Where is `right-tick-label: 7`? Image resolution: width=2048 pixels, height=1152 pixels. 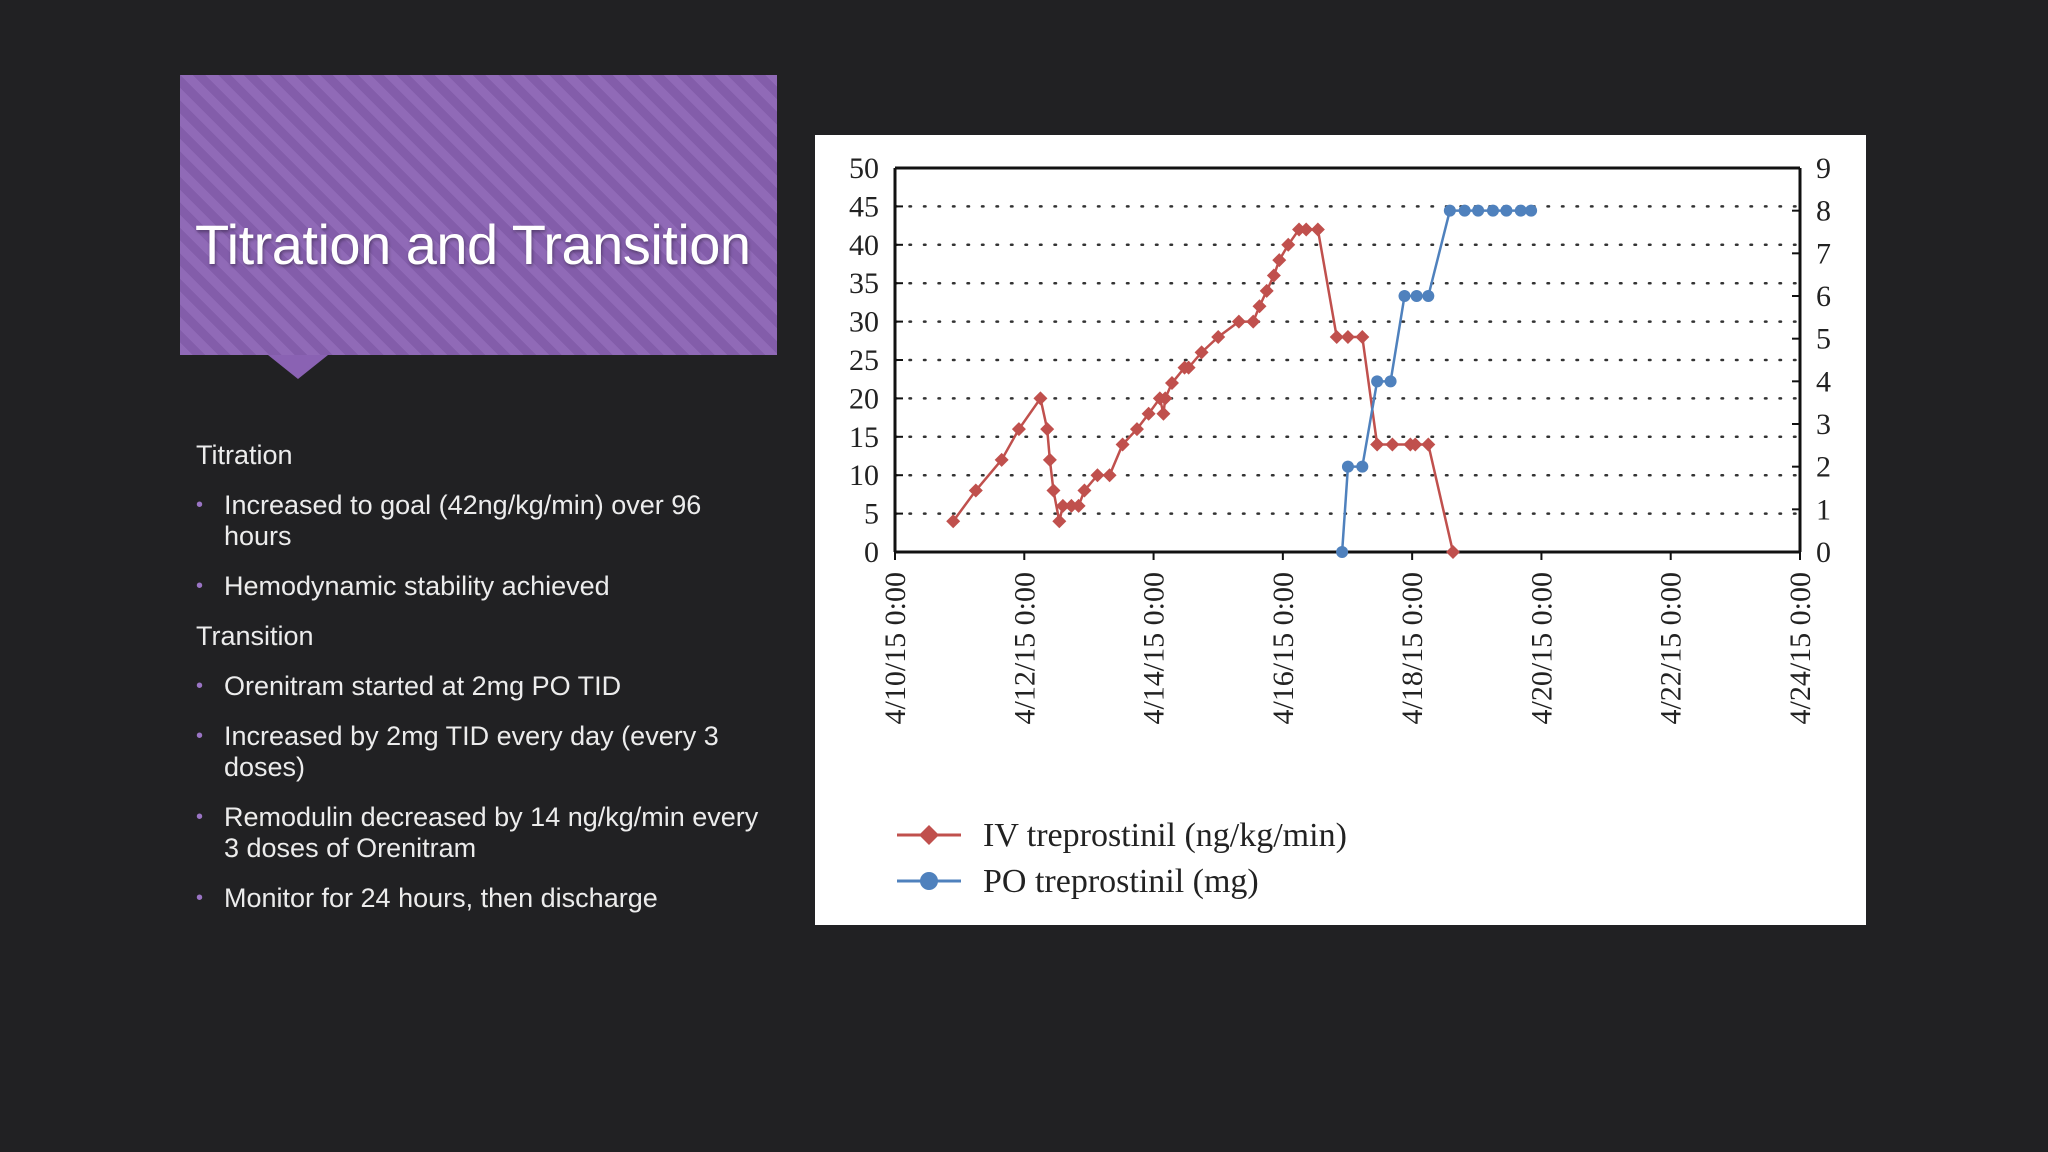
right-tick-label: 7 is located at coordinates (1823, 253).